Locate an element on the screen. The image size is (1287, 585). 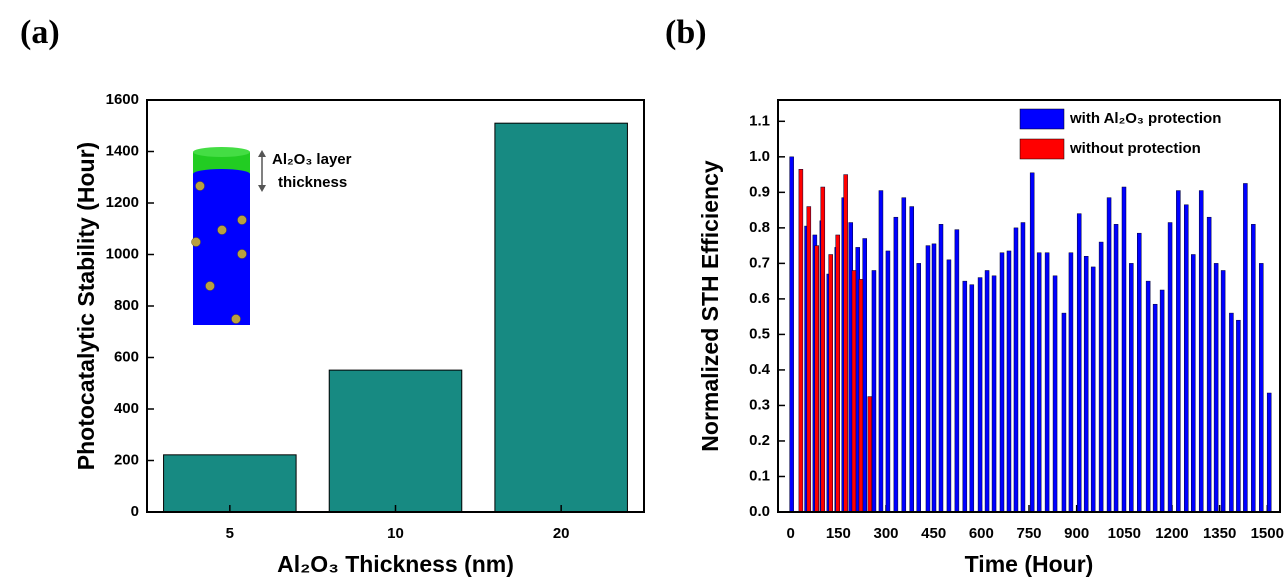
y-tick-label: 0.4 is located at coordinates (760, 369).